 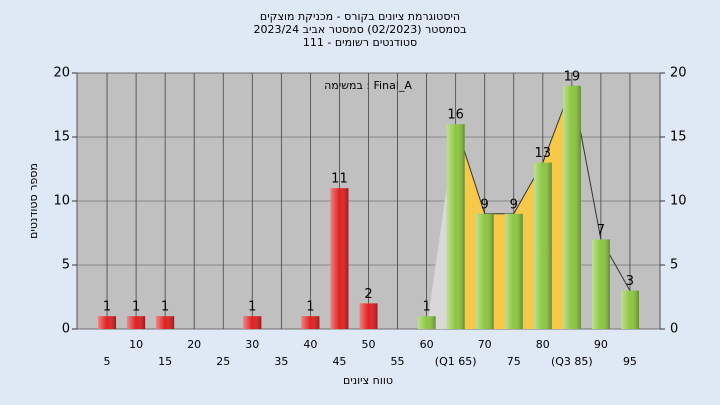 What do you see at coordinates (310, 344) in the screenshot?
I see `x-tick-label: 40` at bounding box center [310, 344].